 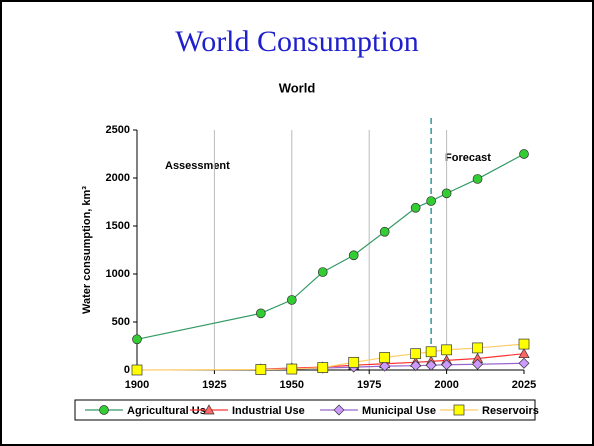 I want to click on y-tick-label: 2500, so click(x=118, y=130).